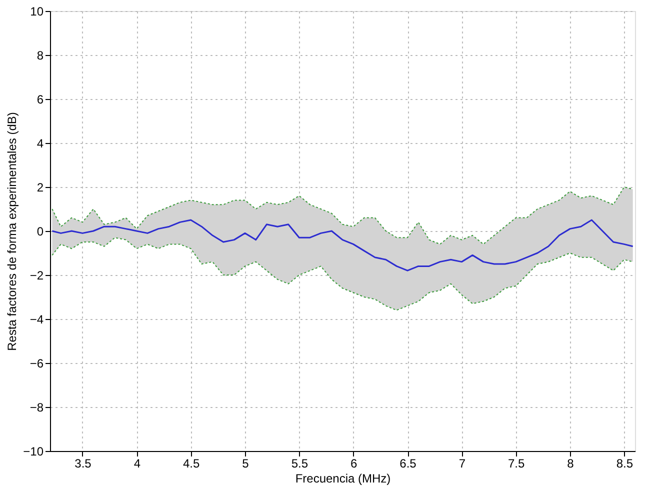 The height and width of the screenshot is (497, 665). Describe the element at coordinates (343, 479) in the screenshot. I see `x-axis-title: Frecuencia (MHz)` at that location.